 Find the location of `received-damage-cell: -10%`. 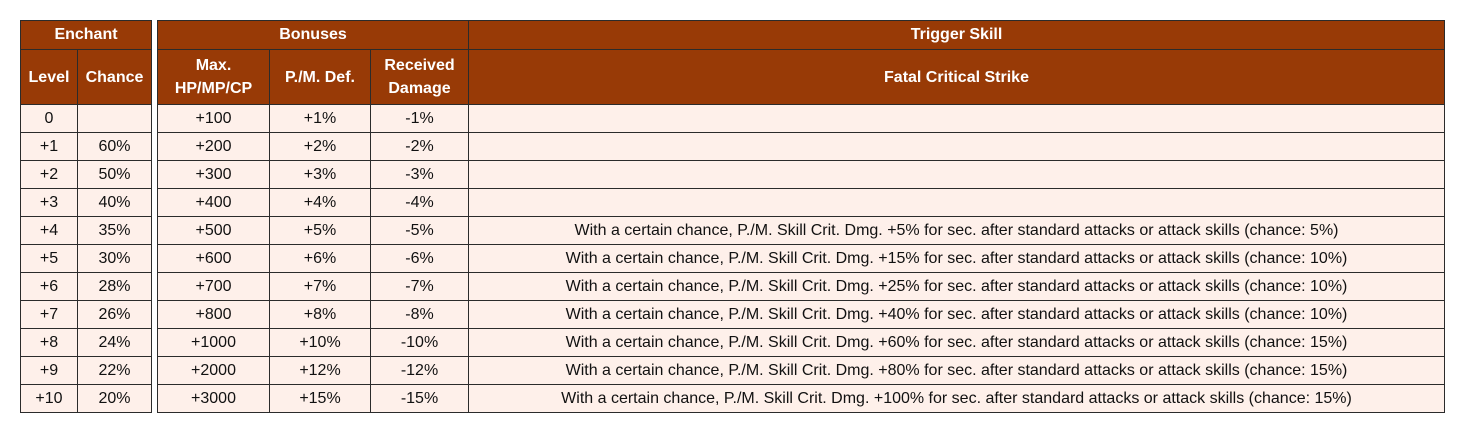

received-damage-cell: -10% is located at coordinates (419, 342).